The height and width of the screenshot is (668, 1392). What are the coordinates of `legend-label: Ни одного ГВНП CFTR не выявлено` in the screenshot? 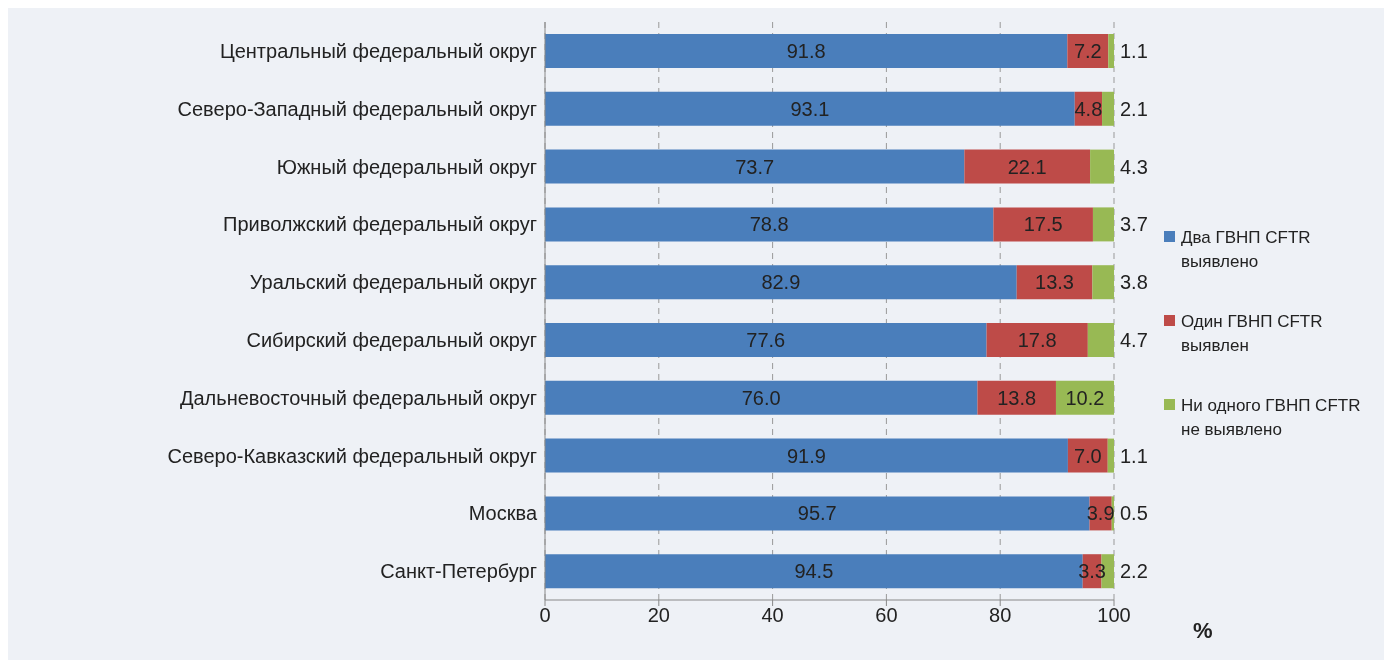 It's located at (1271, 418).